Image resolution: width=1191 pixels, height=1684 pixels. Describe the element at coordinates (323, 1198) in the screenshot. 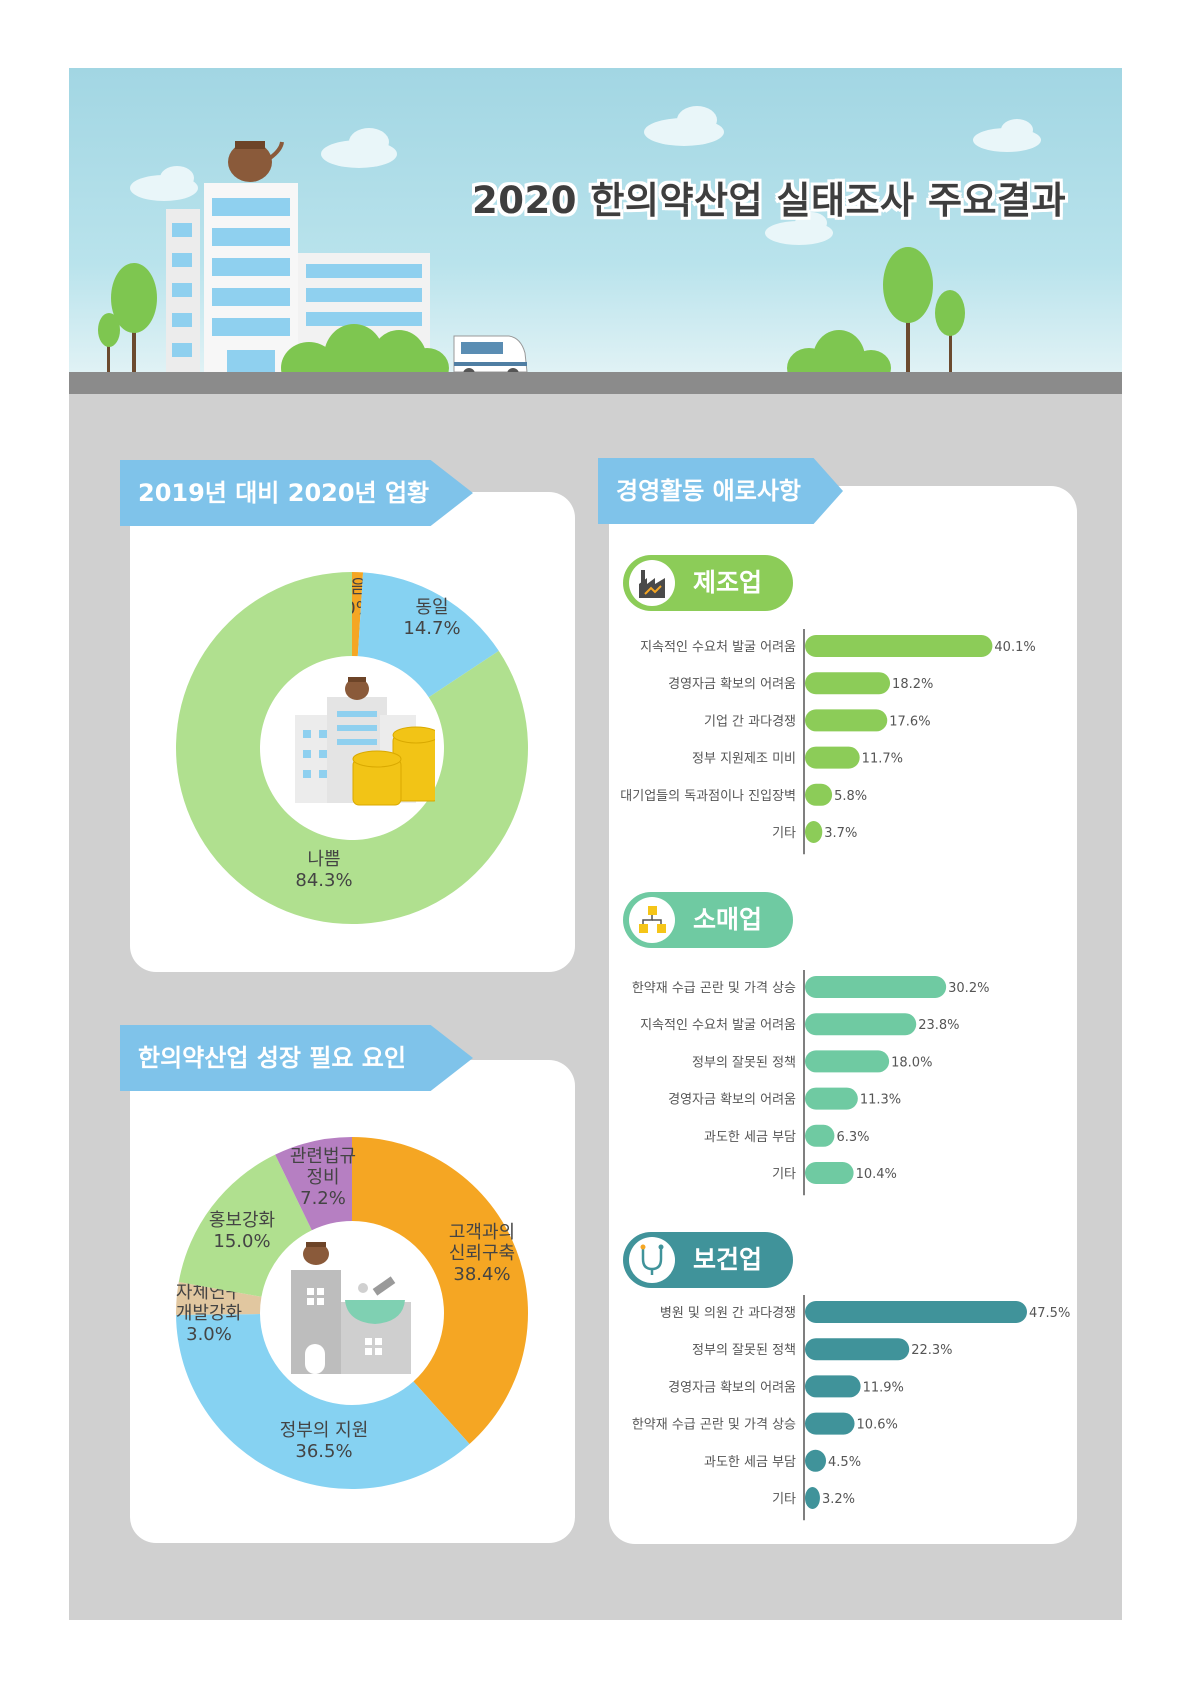

I see `slice-value: 7.2%` at that location.